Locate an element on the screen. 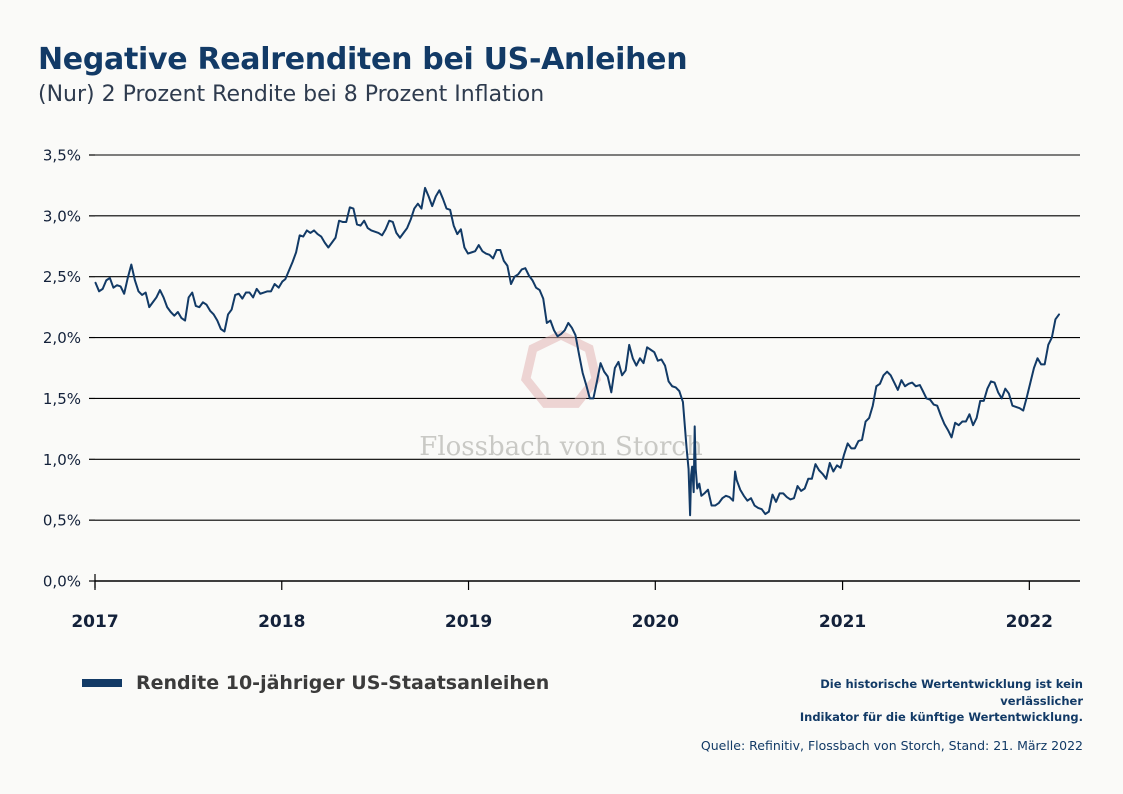 Image resolution: width=1123 pixels, height=794 pixels. y-tick-label: 0,0% is located at coordinates (62, 582).